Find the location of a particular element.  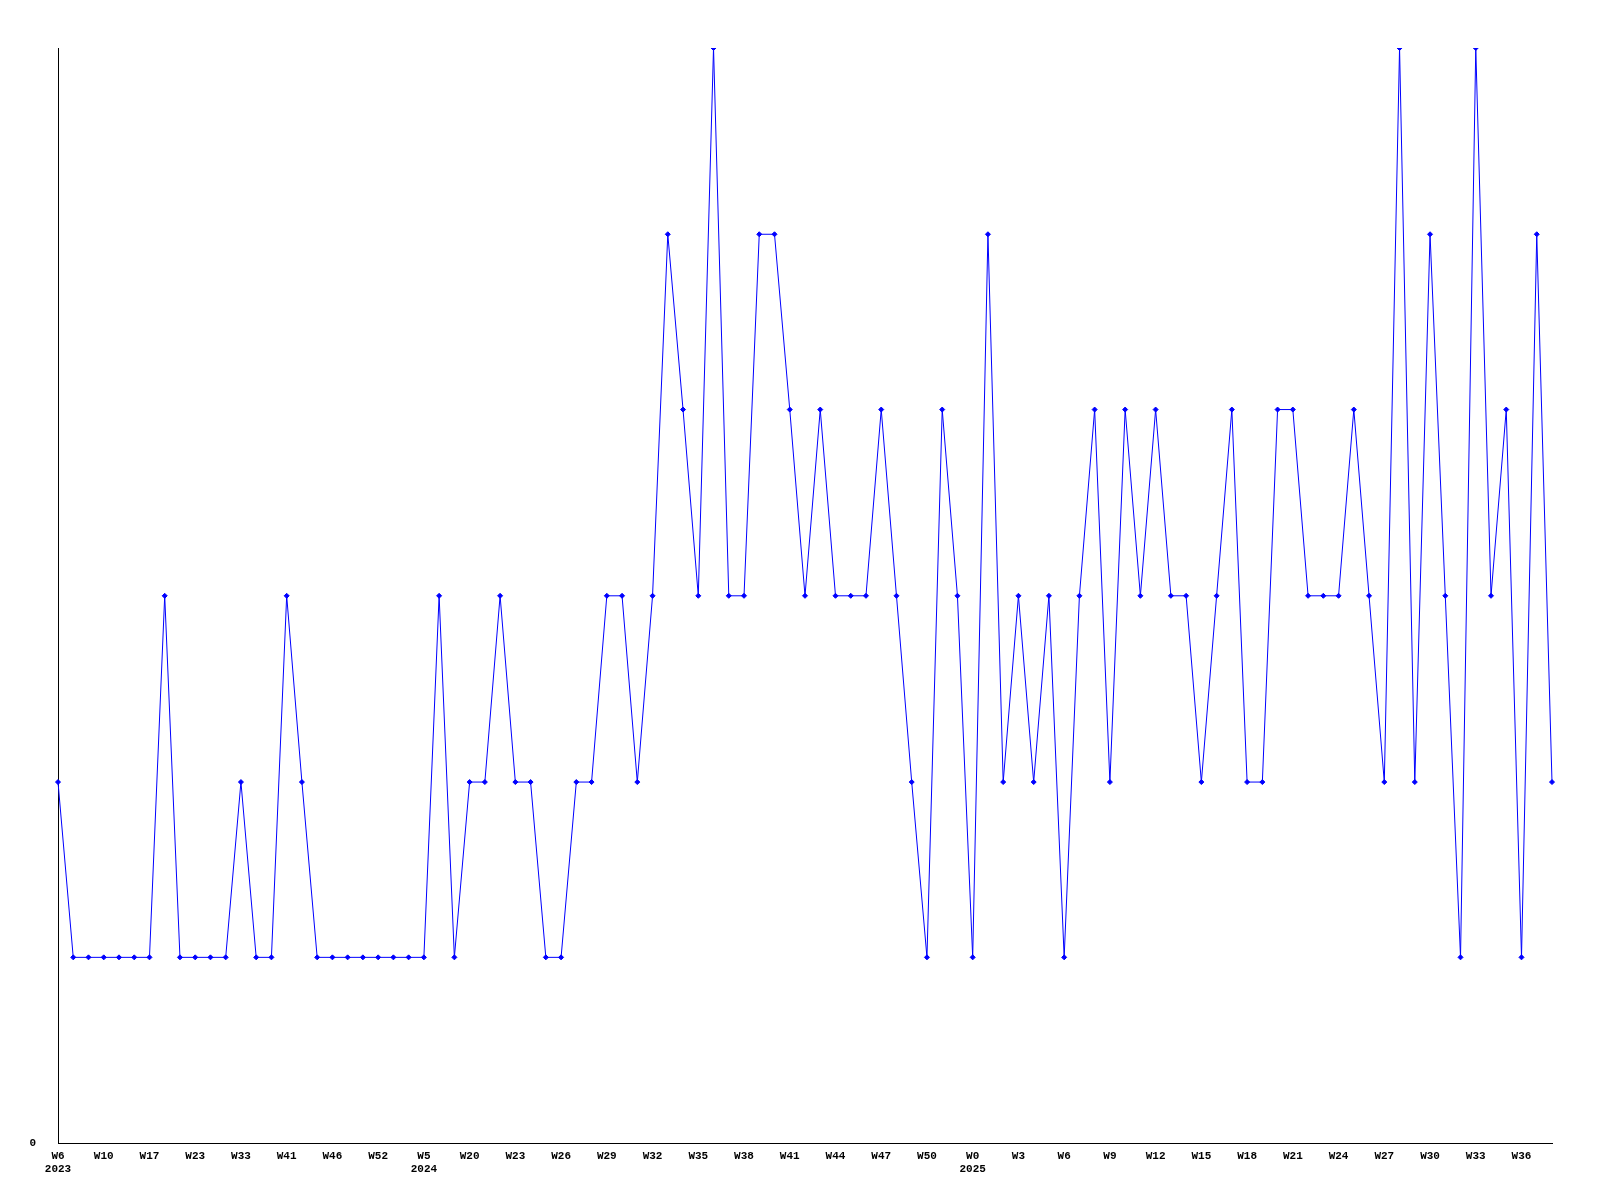

x-tick-label: W44 is located at coordinates (835, 1155).